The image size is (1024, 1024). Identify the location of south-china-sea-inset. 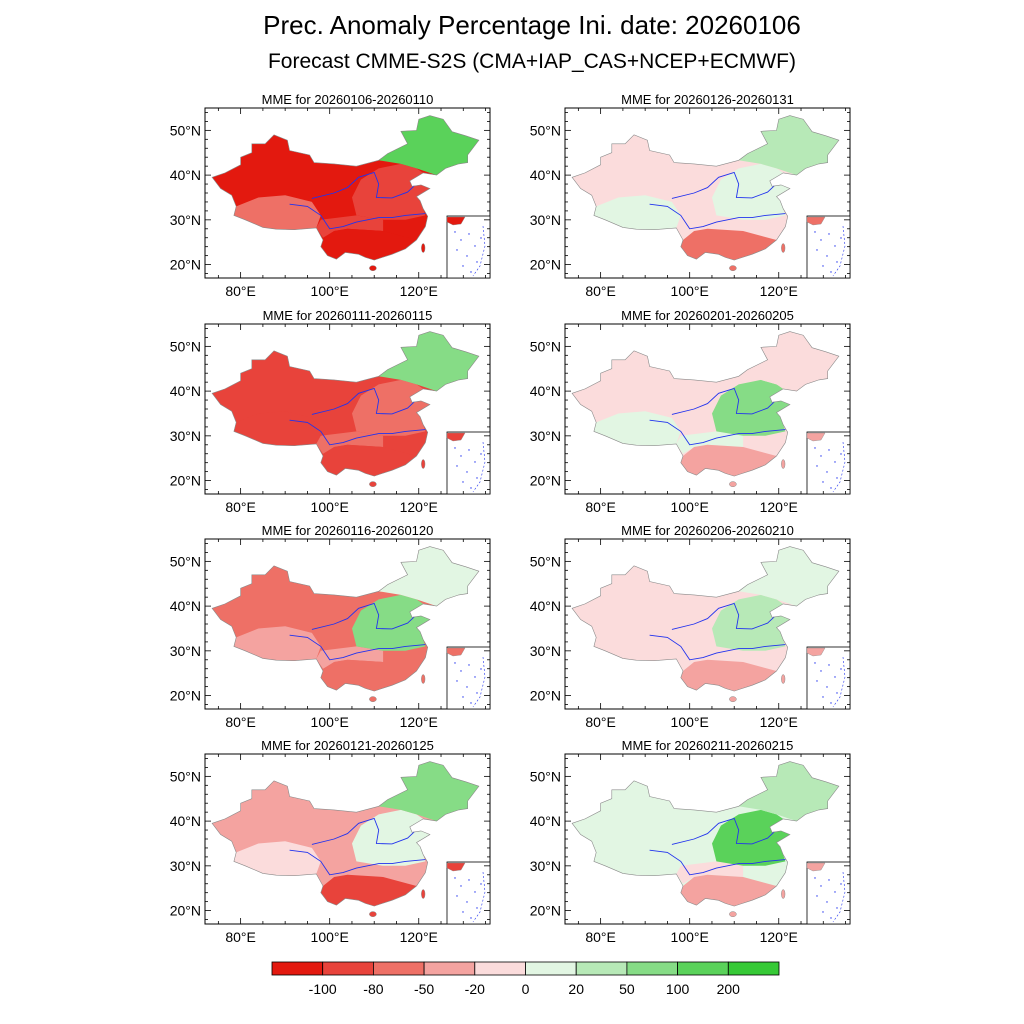
(468, 463).